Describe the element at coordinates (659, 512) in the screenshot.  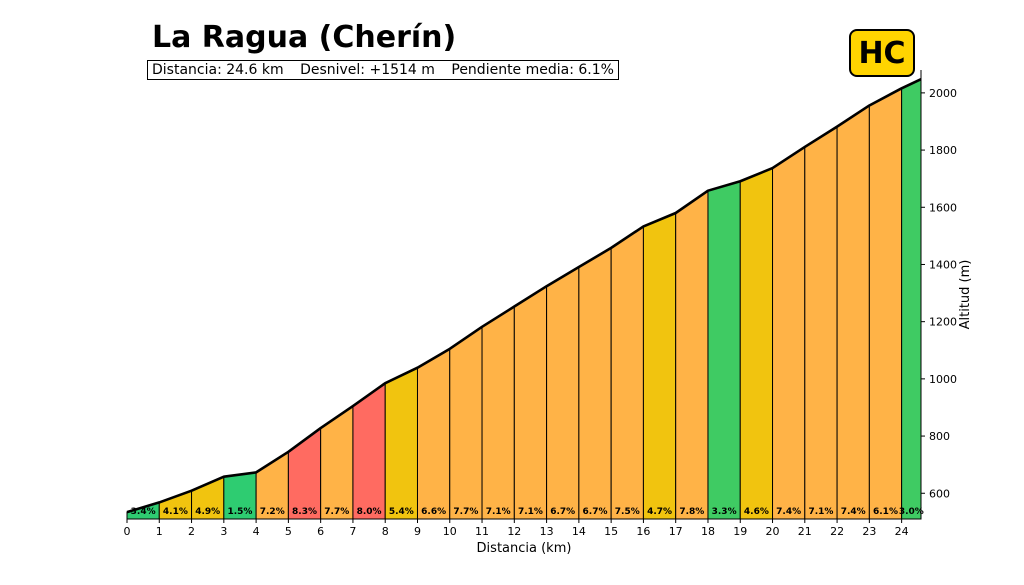
I see `gradient-label: 4.7%` at that location.